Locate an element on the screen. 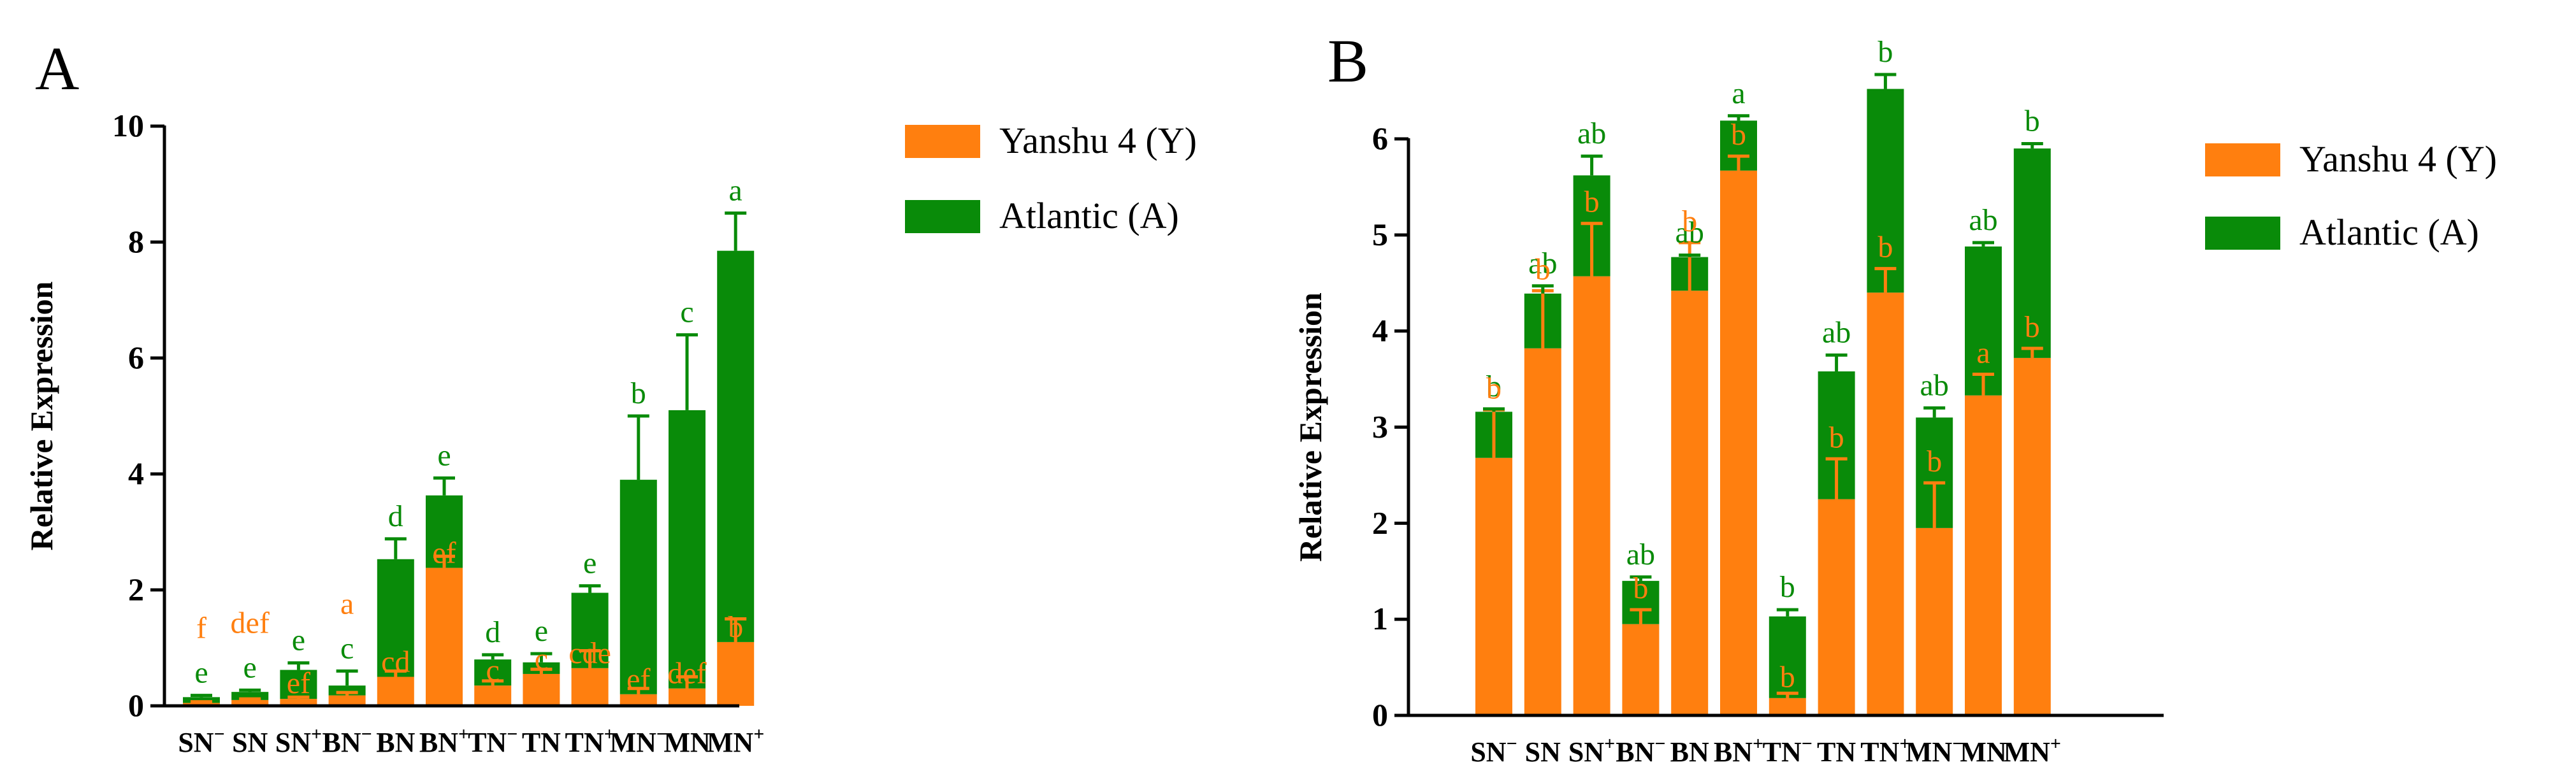  significance-letter-yanshu: cd is located at coordinates (395, 662).